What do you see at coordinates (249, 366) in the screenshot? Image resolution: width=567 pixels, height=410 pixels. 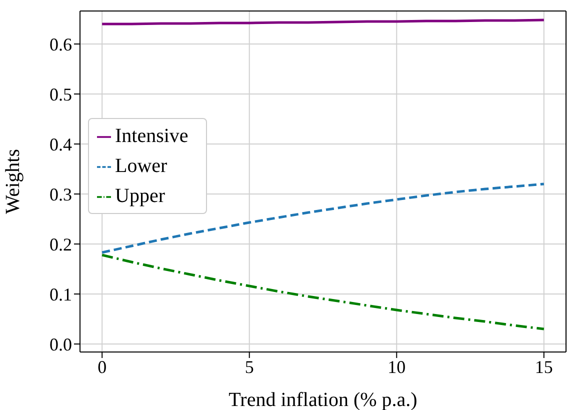 I see `x-tick-label: 5` at bounding box center [249, 366].